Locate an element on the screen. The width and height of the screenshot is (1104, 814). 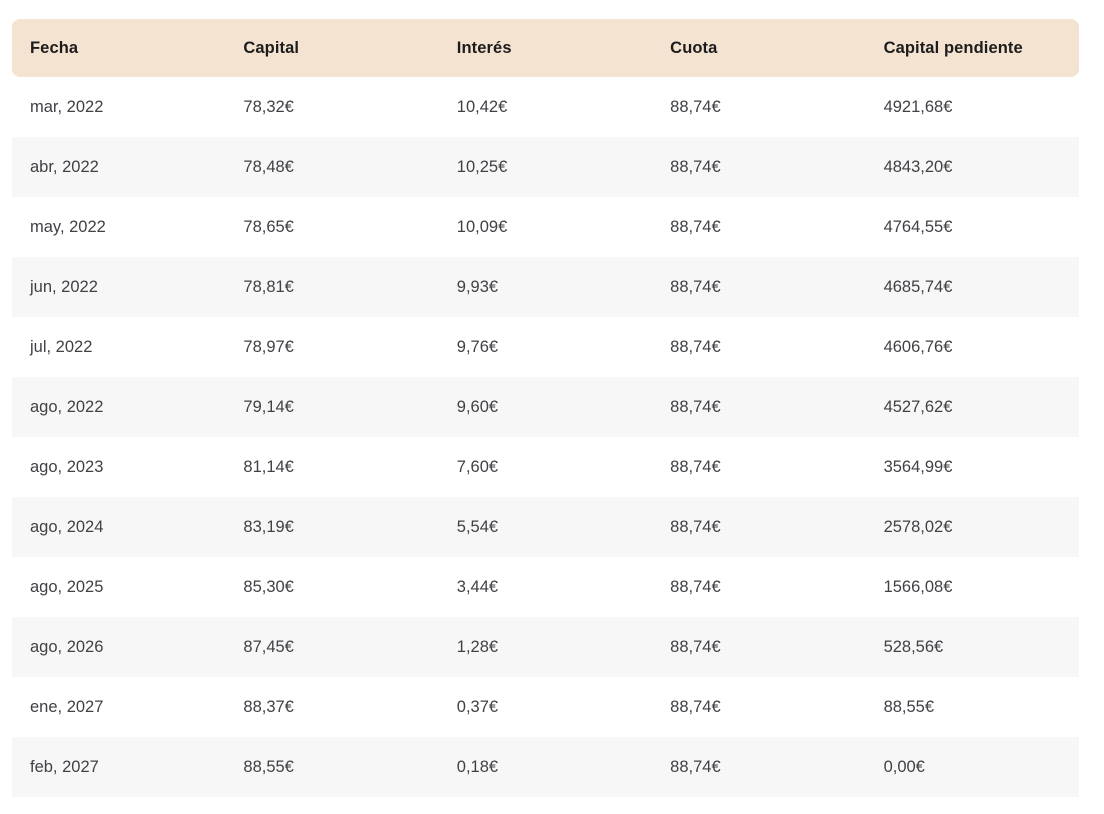
table-row: ago, 2025 85,30€ 3,44€ 88,74€ 1566,08€ is located at coordinates (545, 587).